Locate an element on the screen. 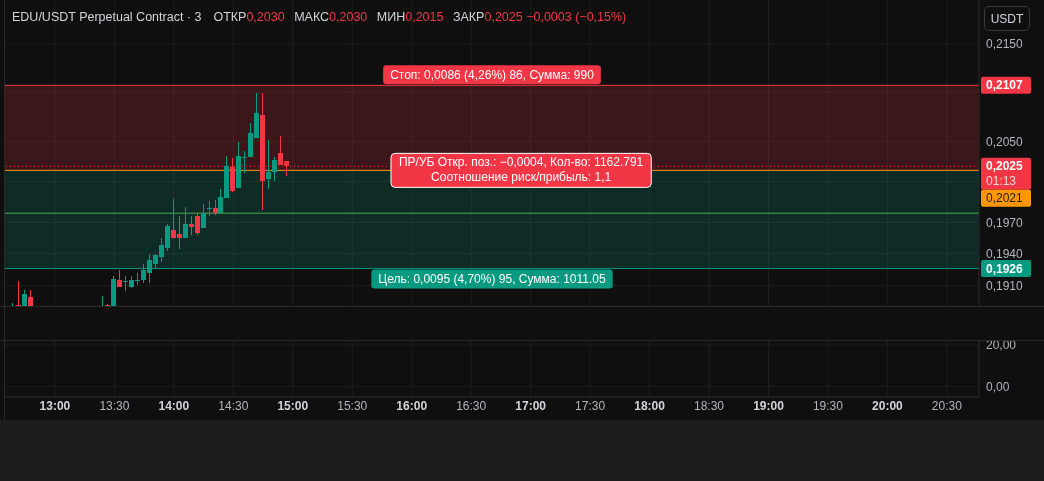 This screenshot has height=481, width=1044. x-tick-label: 15:00 is located at coordinates (293, 405).